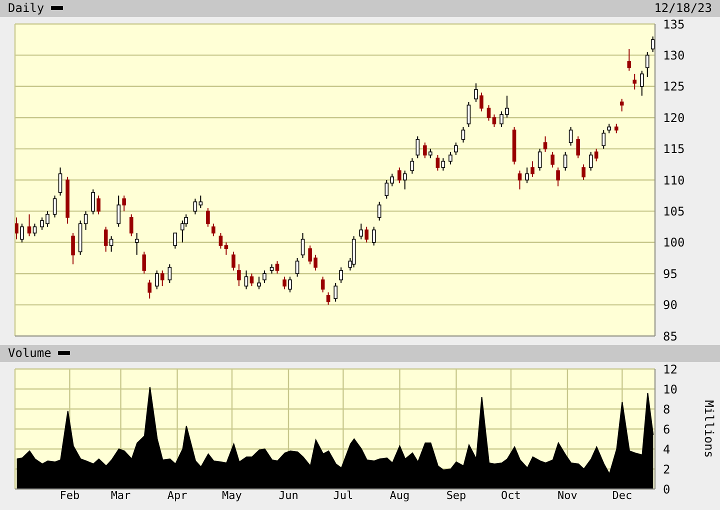 The image size is (720, 510). Describe the element at coordinates (232, 495) in the screenshot. I see `x-tick-label: May` at that location.